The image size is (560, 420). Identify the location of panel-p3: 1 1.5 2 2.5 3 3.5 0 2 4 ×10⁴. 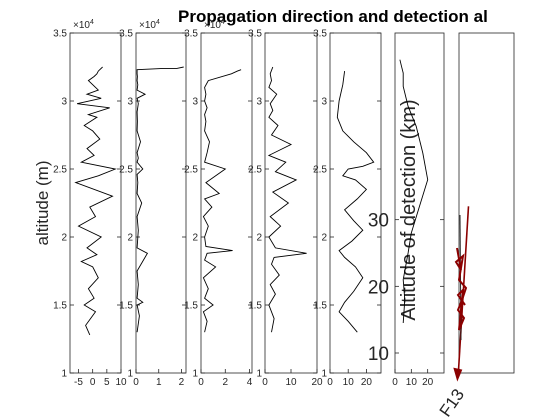
(218, 203).